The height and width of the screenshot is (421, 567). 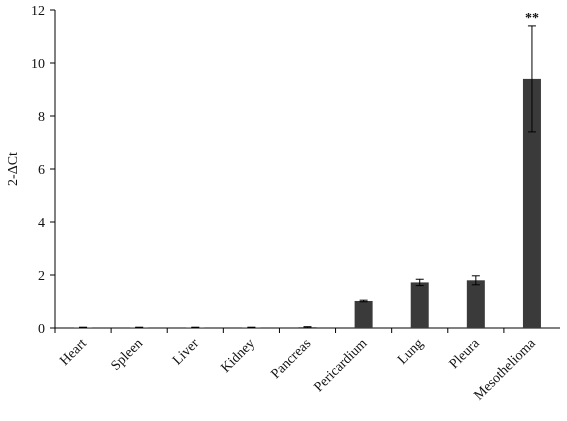 I want to click on y-tick-label: 2, so click(x=41, y=276).